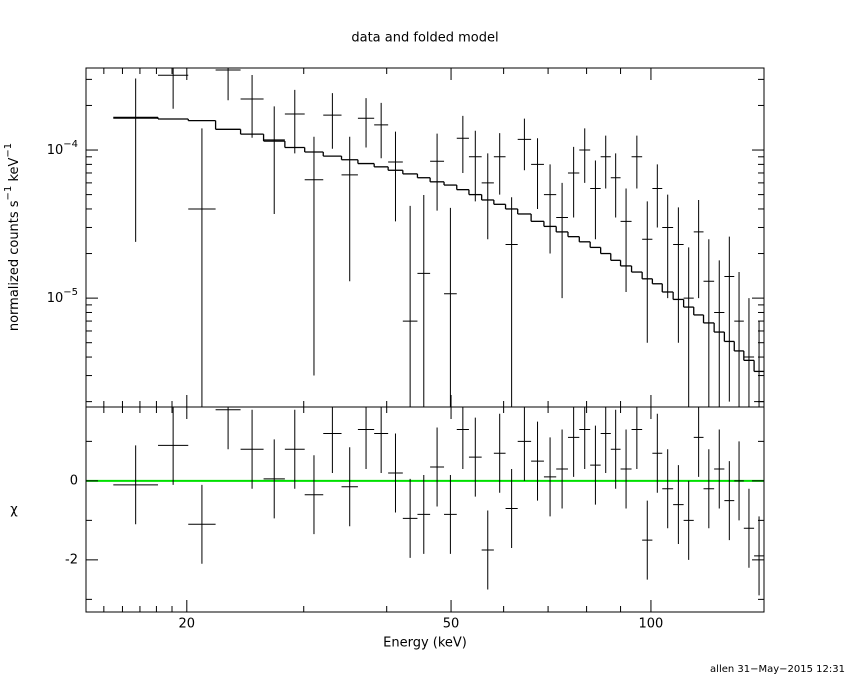 The width and height of the screenshot is (850, 680). What do you see at coordinates (70, 292) in the screenshot?
I see `y-tick-exponent: −5` at bounding box center [70, 292].